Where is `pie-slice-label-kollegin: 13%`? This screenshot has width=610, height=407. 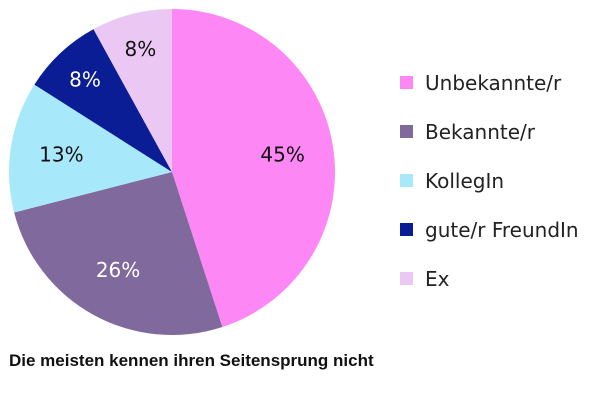 pie-slice-label-kollegin: 13% is located at coordinates (61, 154).